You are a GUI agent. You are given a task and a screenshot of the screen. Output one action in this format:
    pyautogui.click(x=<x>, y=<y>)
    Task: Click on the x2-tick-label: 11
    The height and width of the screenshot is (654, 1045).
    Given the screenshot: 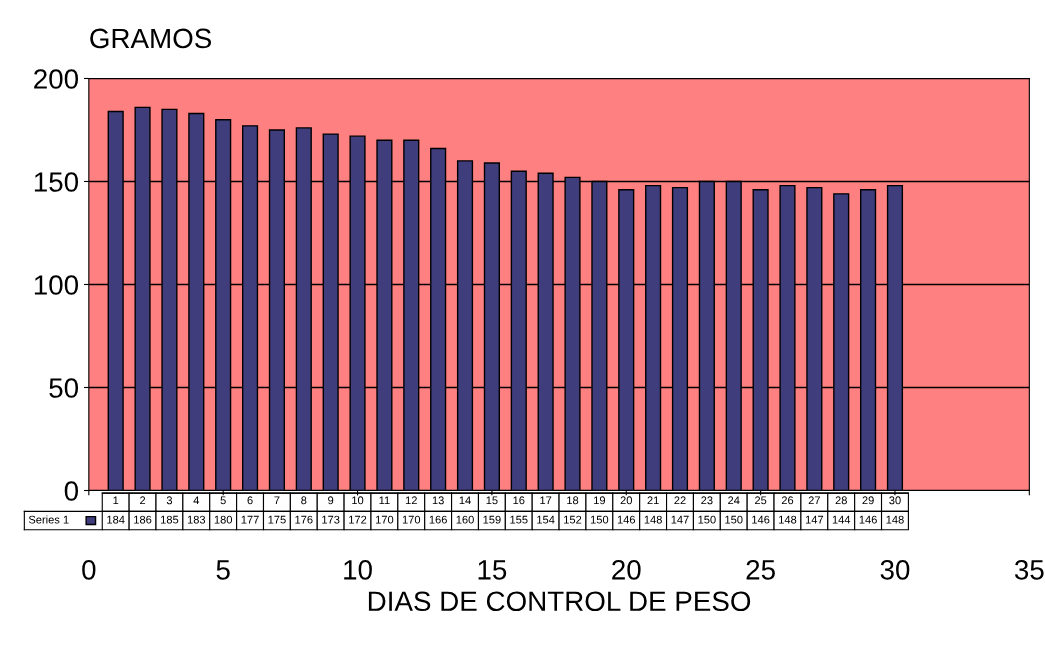 What is the action you would take?
    pyautogui.click(x=384, y=500)
    